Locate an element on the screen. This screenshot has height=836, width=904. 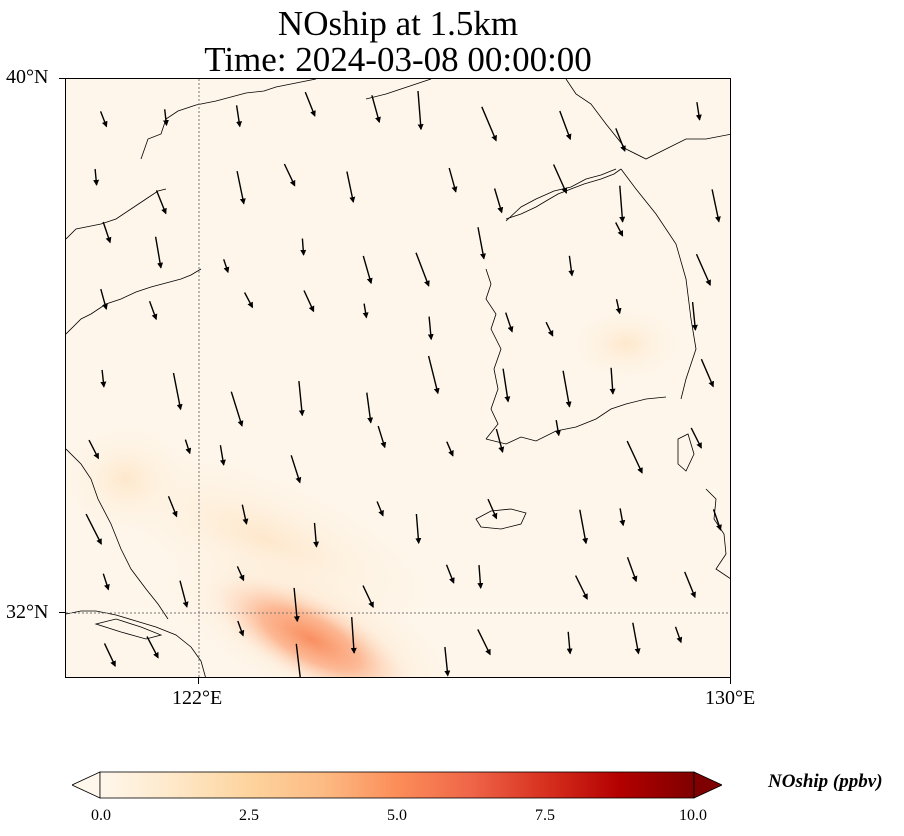
lon-tick-130e is located at coordinates (730, 681).